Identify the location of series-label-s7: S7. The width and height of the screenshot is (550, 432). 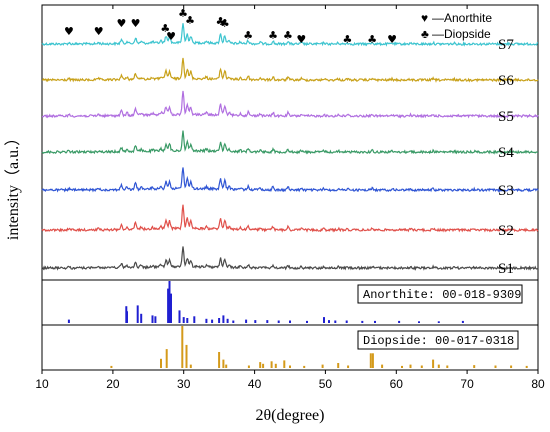
(506, 45).